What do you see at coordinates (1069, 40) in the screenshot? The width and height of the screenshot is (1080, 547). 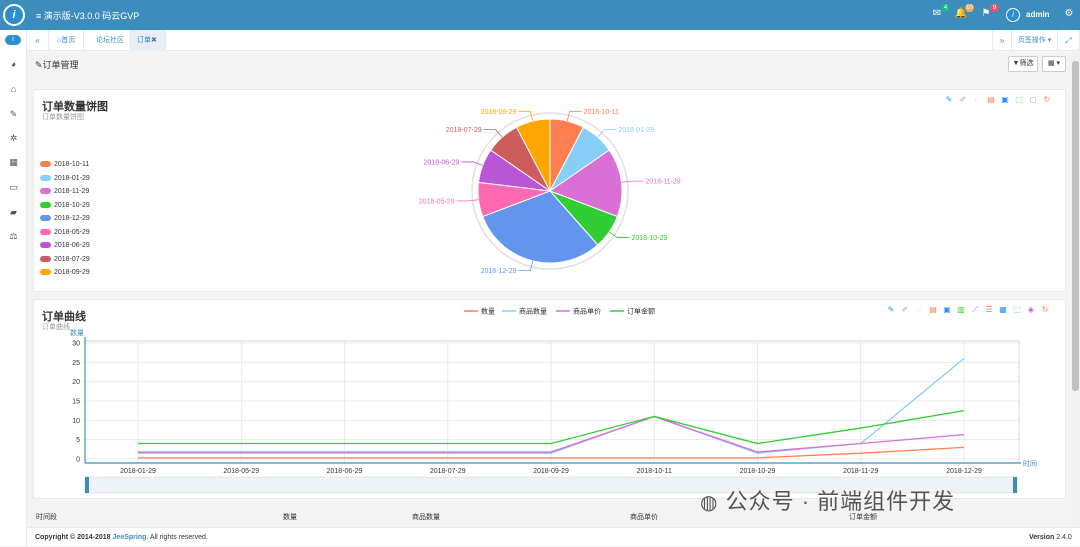 I see `fullscreen-icon: ⤢` at bounding box center [1069, 40].